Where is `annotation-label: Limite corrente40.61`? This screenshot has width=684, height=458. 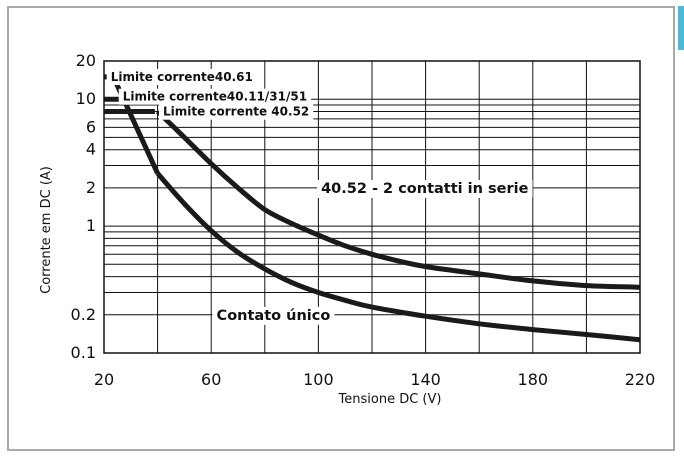 annotation-label: Limite corrente40.61 is located at coordinates (182, 77).